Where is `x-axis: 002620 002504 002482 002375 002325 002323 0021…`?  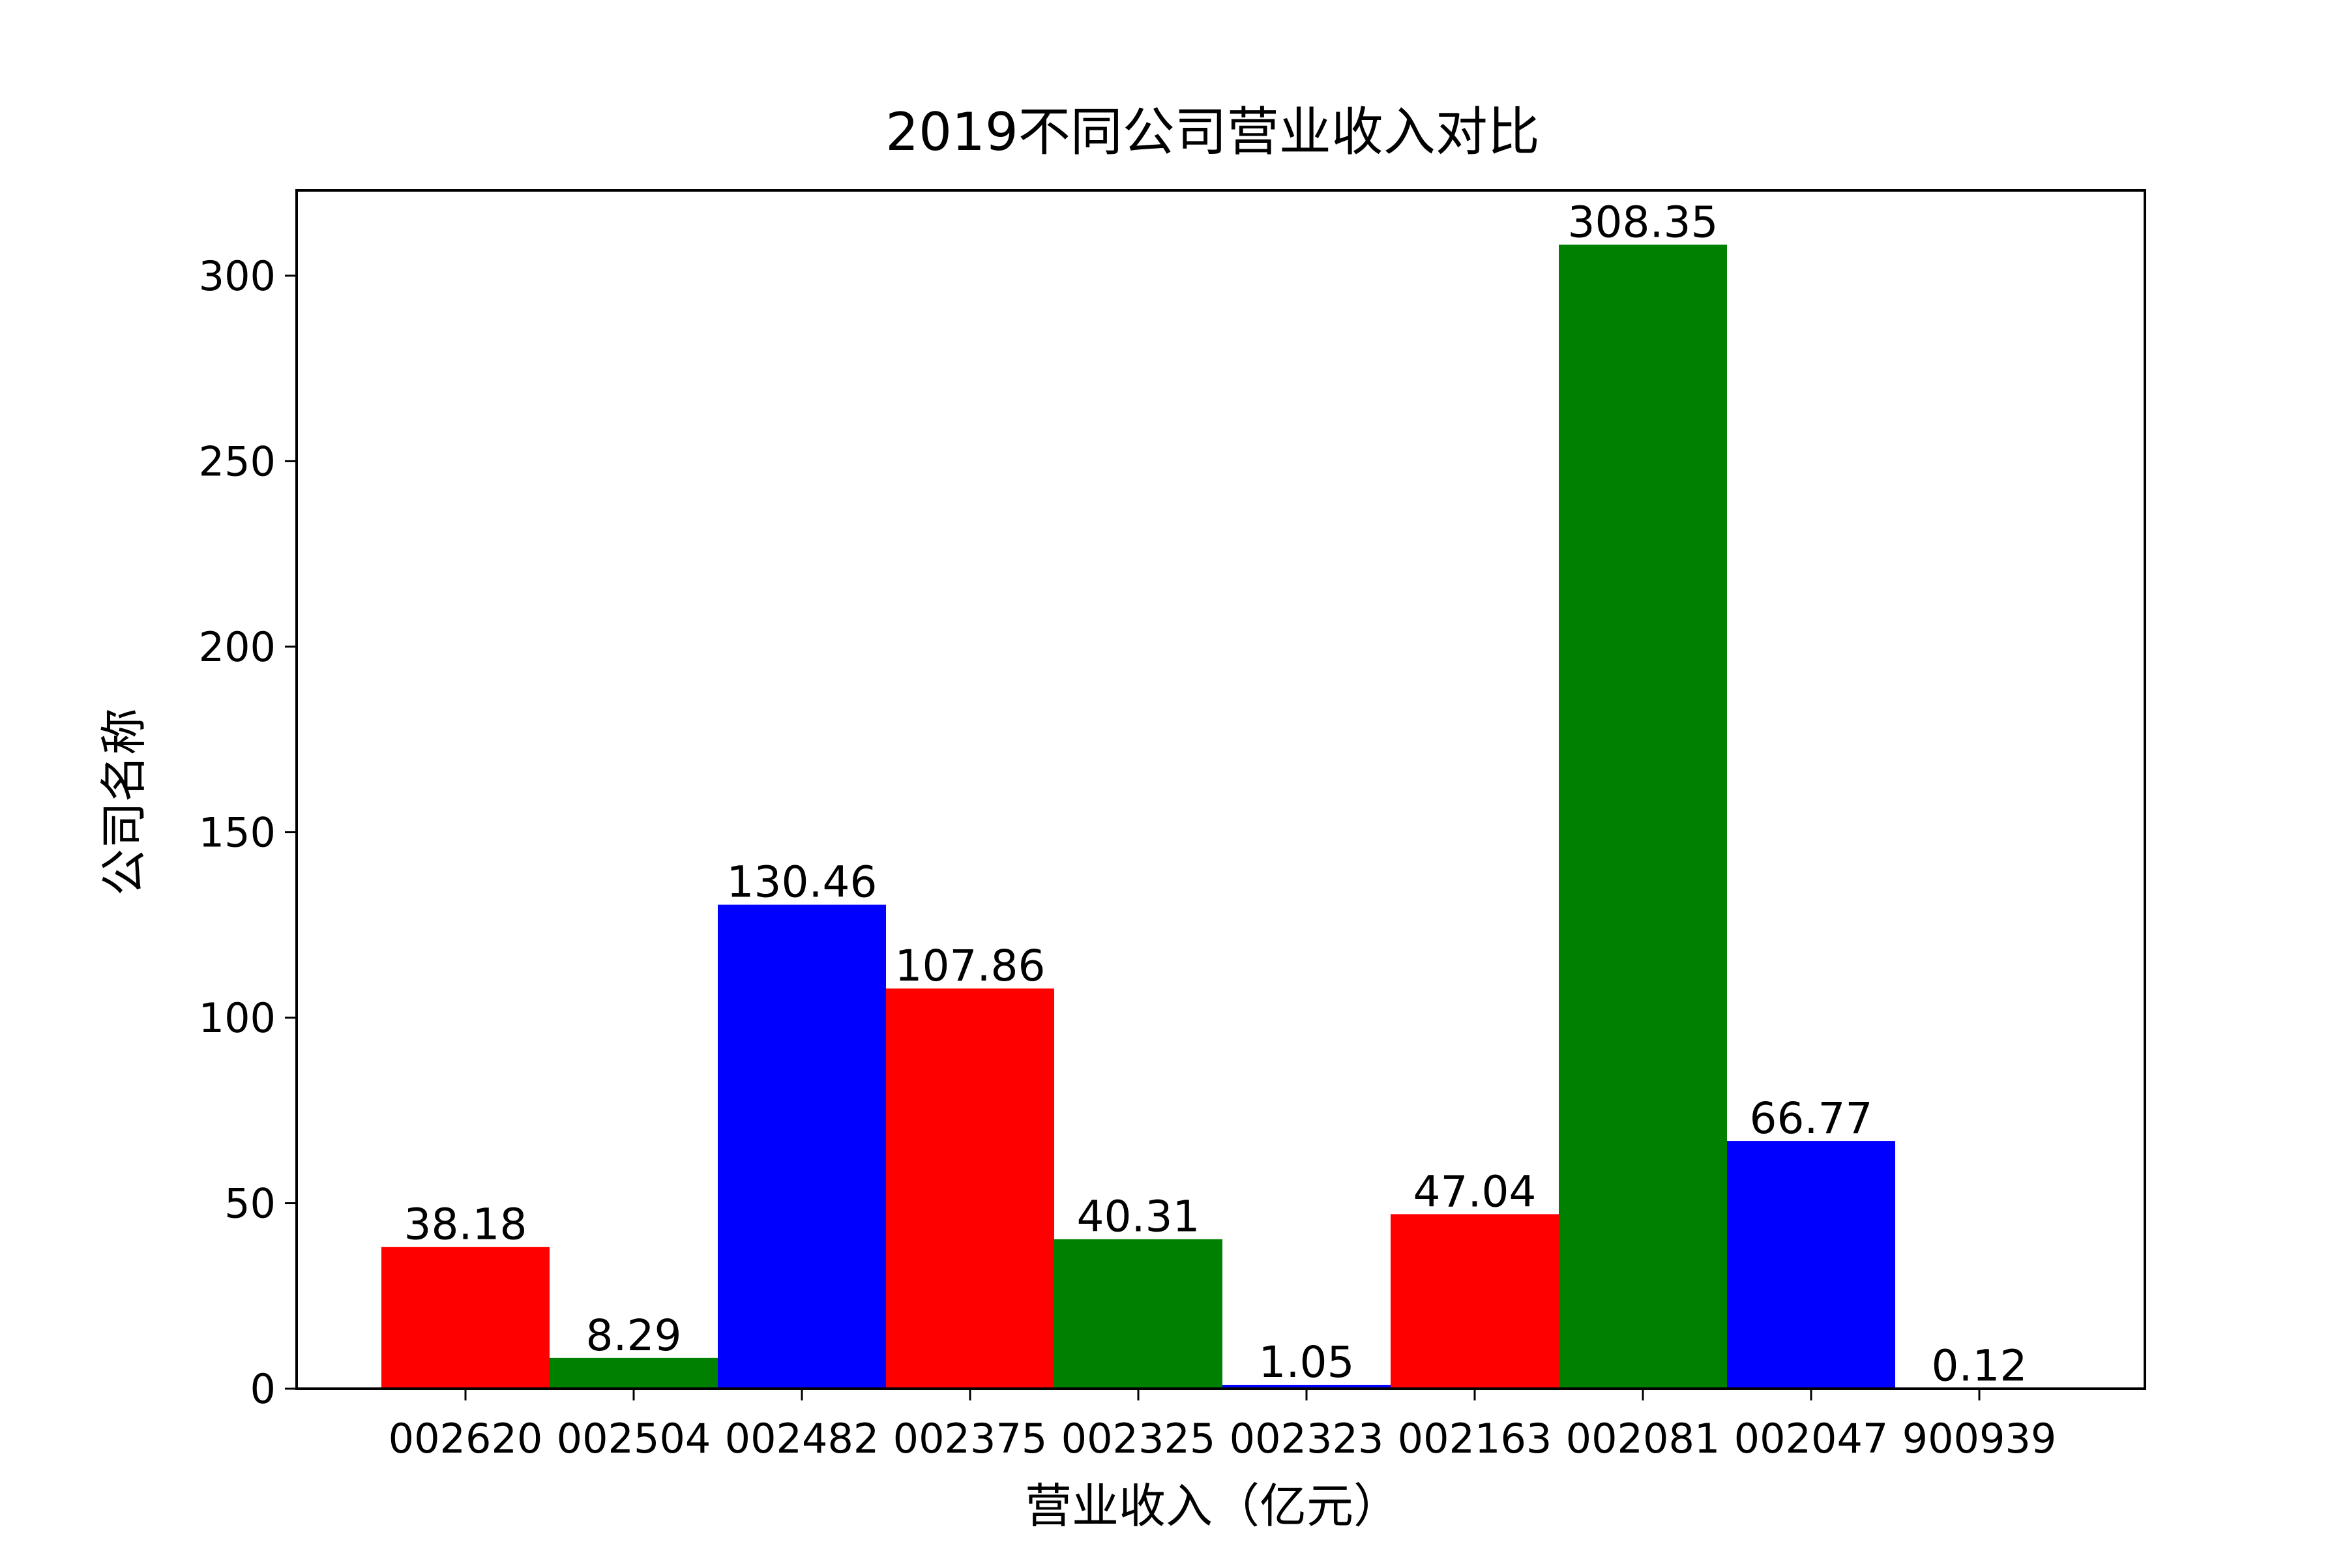 x-axis: 002620 002504 002482 002375 002325 002323 0021… is located at coordinates (1223, 1425).